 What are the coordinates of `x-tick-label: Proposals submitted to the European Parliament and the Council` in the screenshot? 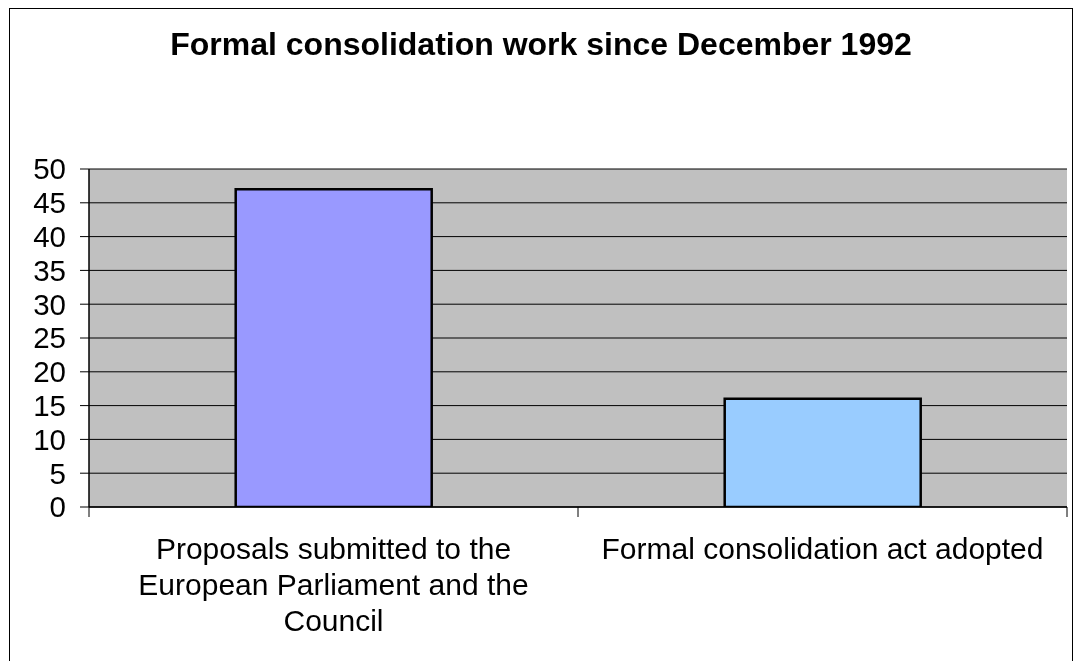 It's located at (333, 584).